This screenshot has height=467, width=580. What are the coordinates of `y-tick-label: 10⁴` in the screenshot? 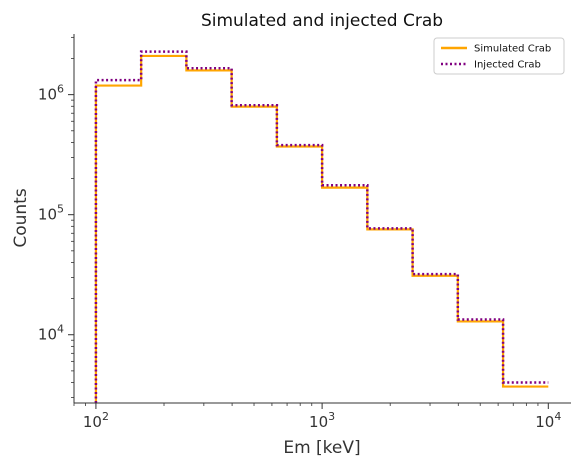 It's located at (51, 333).